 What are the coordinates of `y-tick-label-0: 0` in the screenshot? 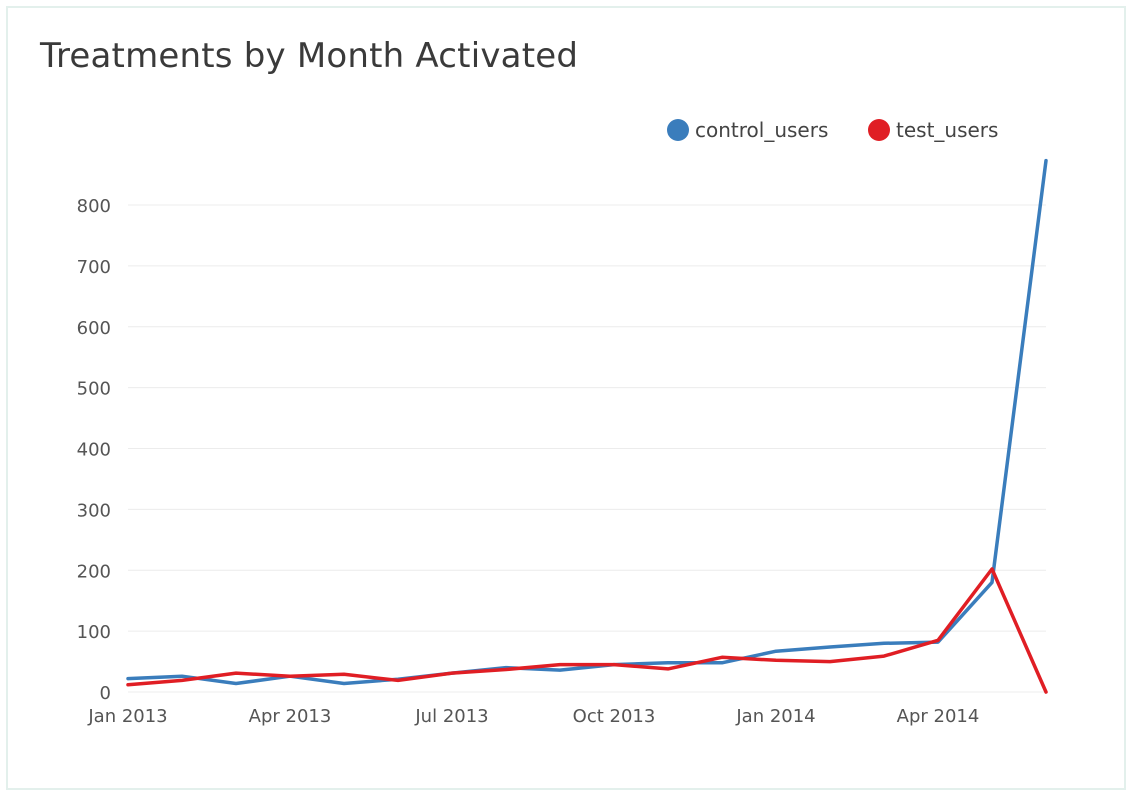 It's located at (105, 693).